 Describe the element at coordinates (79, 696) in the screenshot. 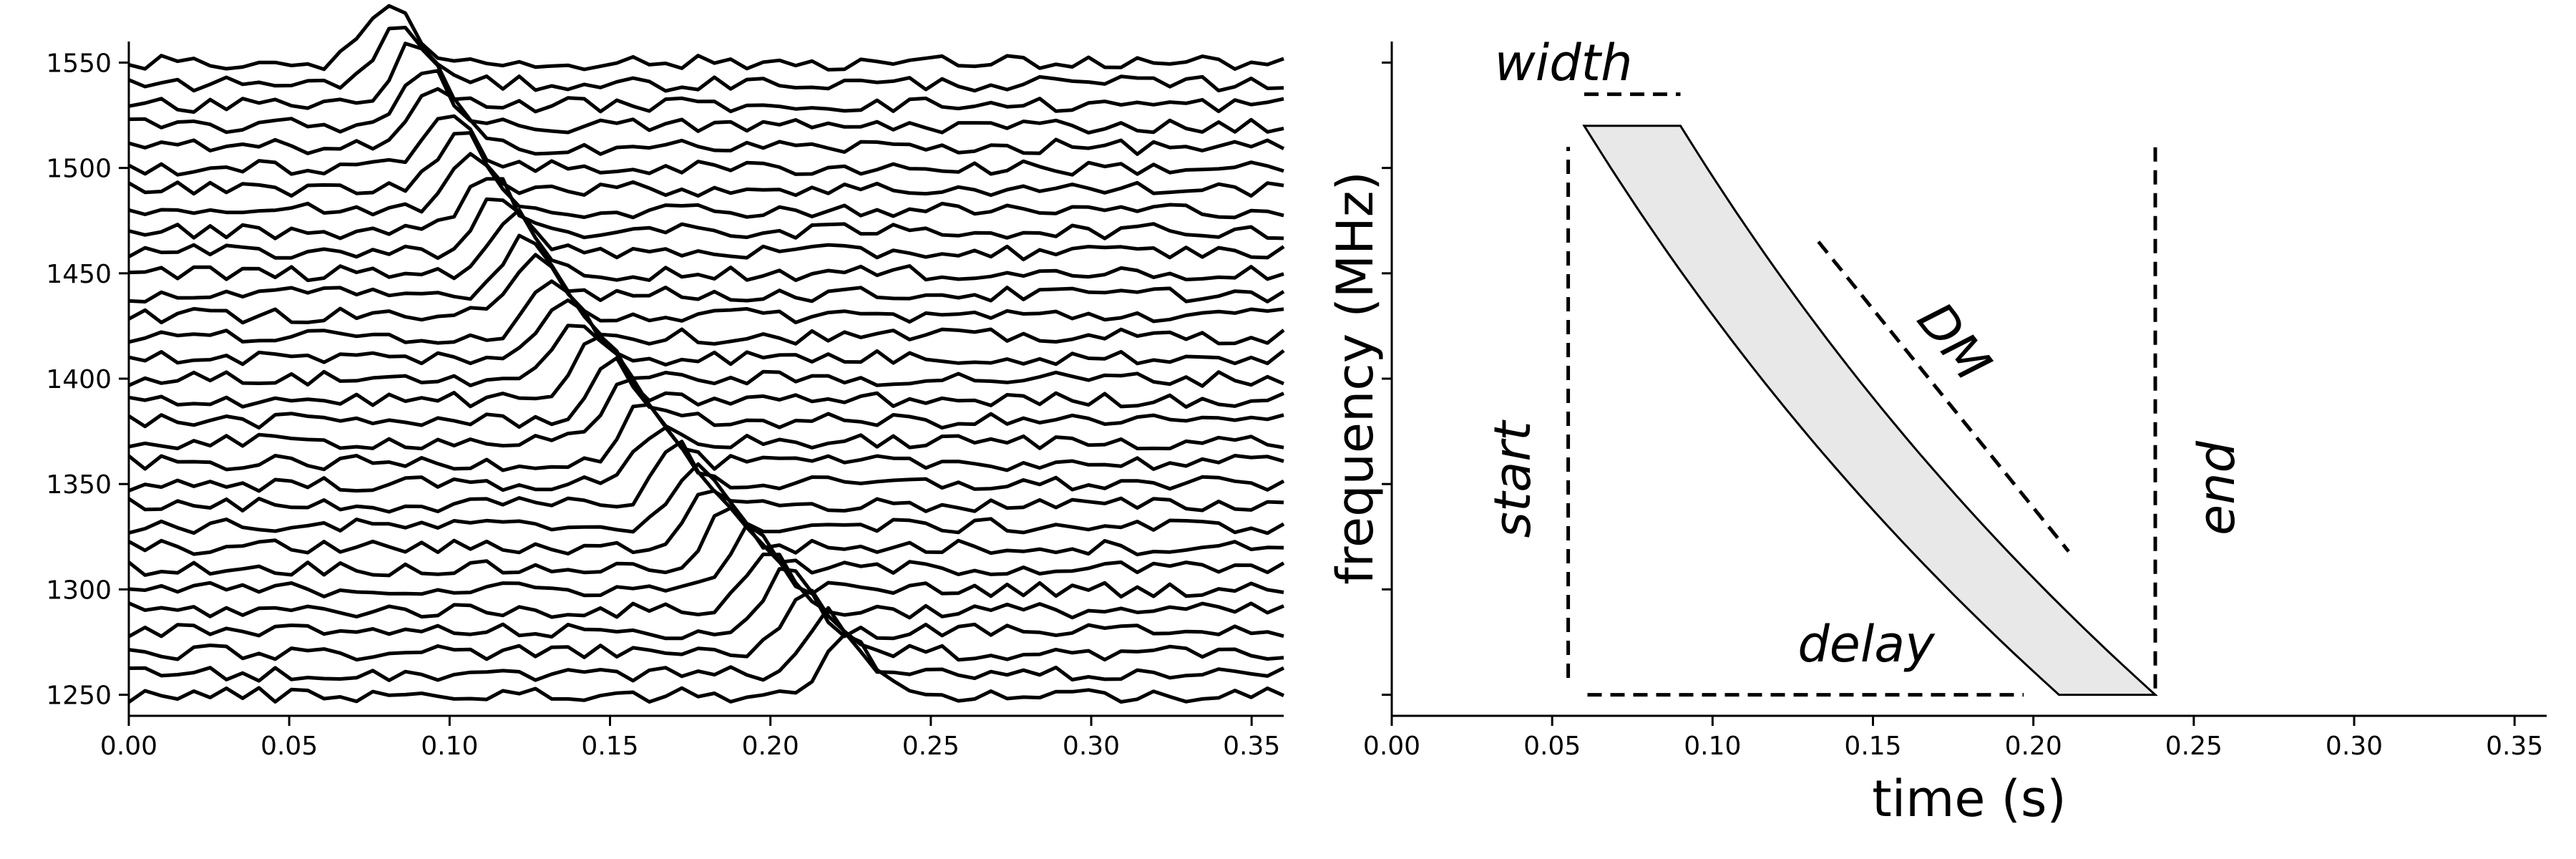

I see `y-tick-label: 1250` at that location.